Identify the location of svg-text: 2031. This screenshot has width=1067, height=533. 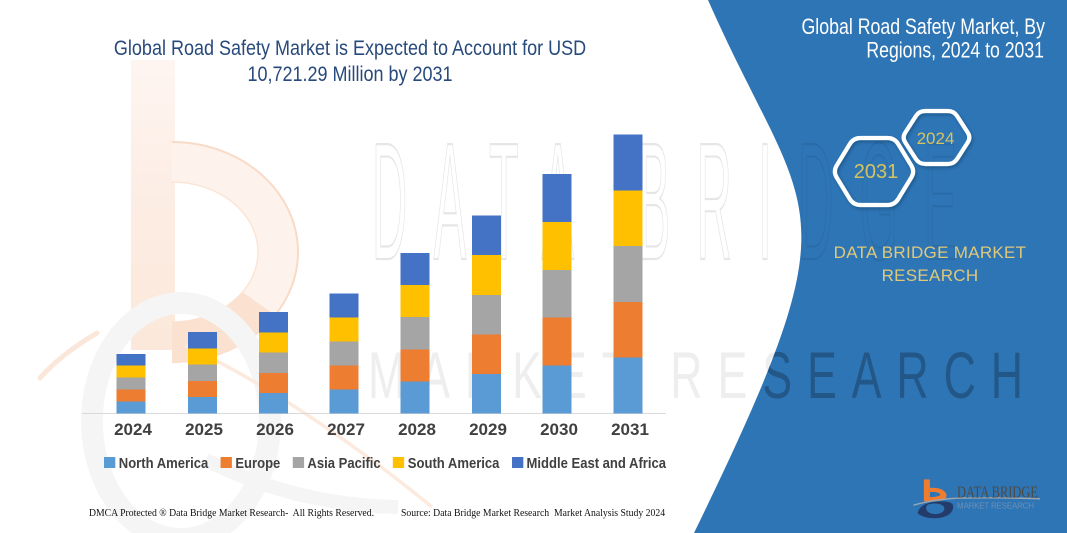
(876, 172).